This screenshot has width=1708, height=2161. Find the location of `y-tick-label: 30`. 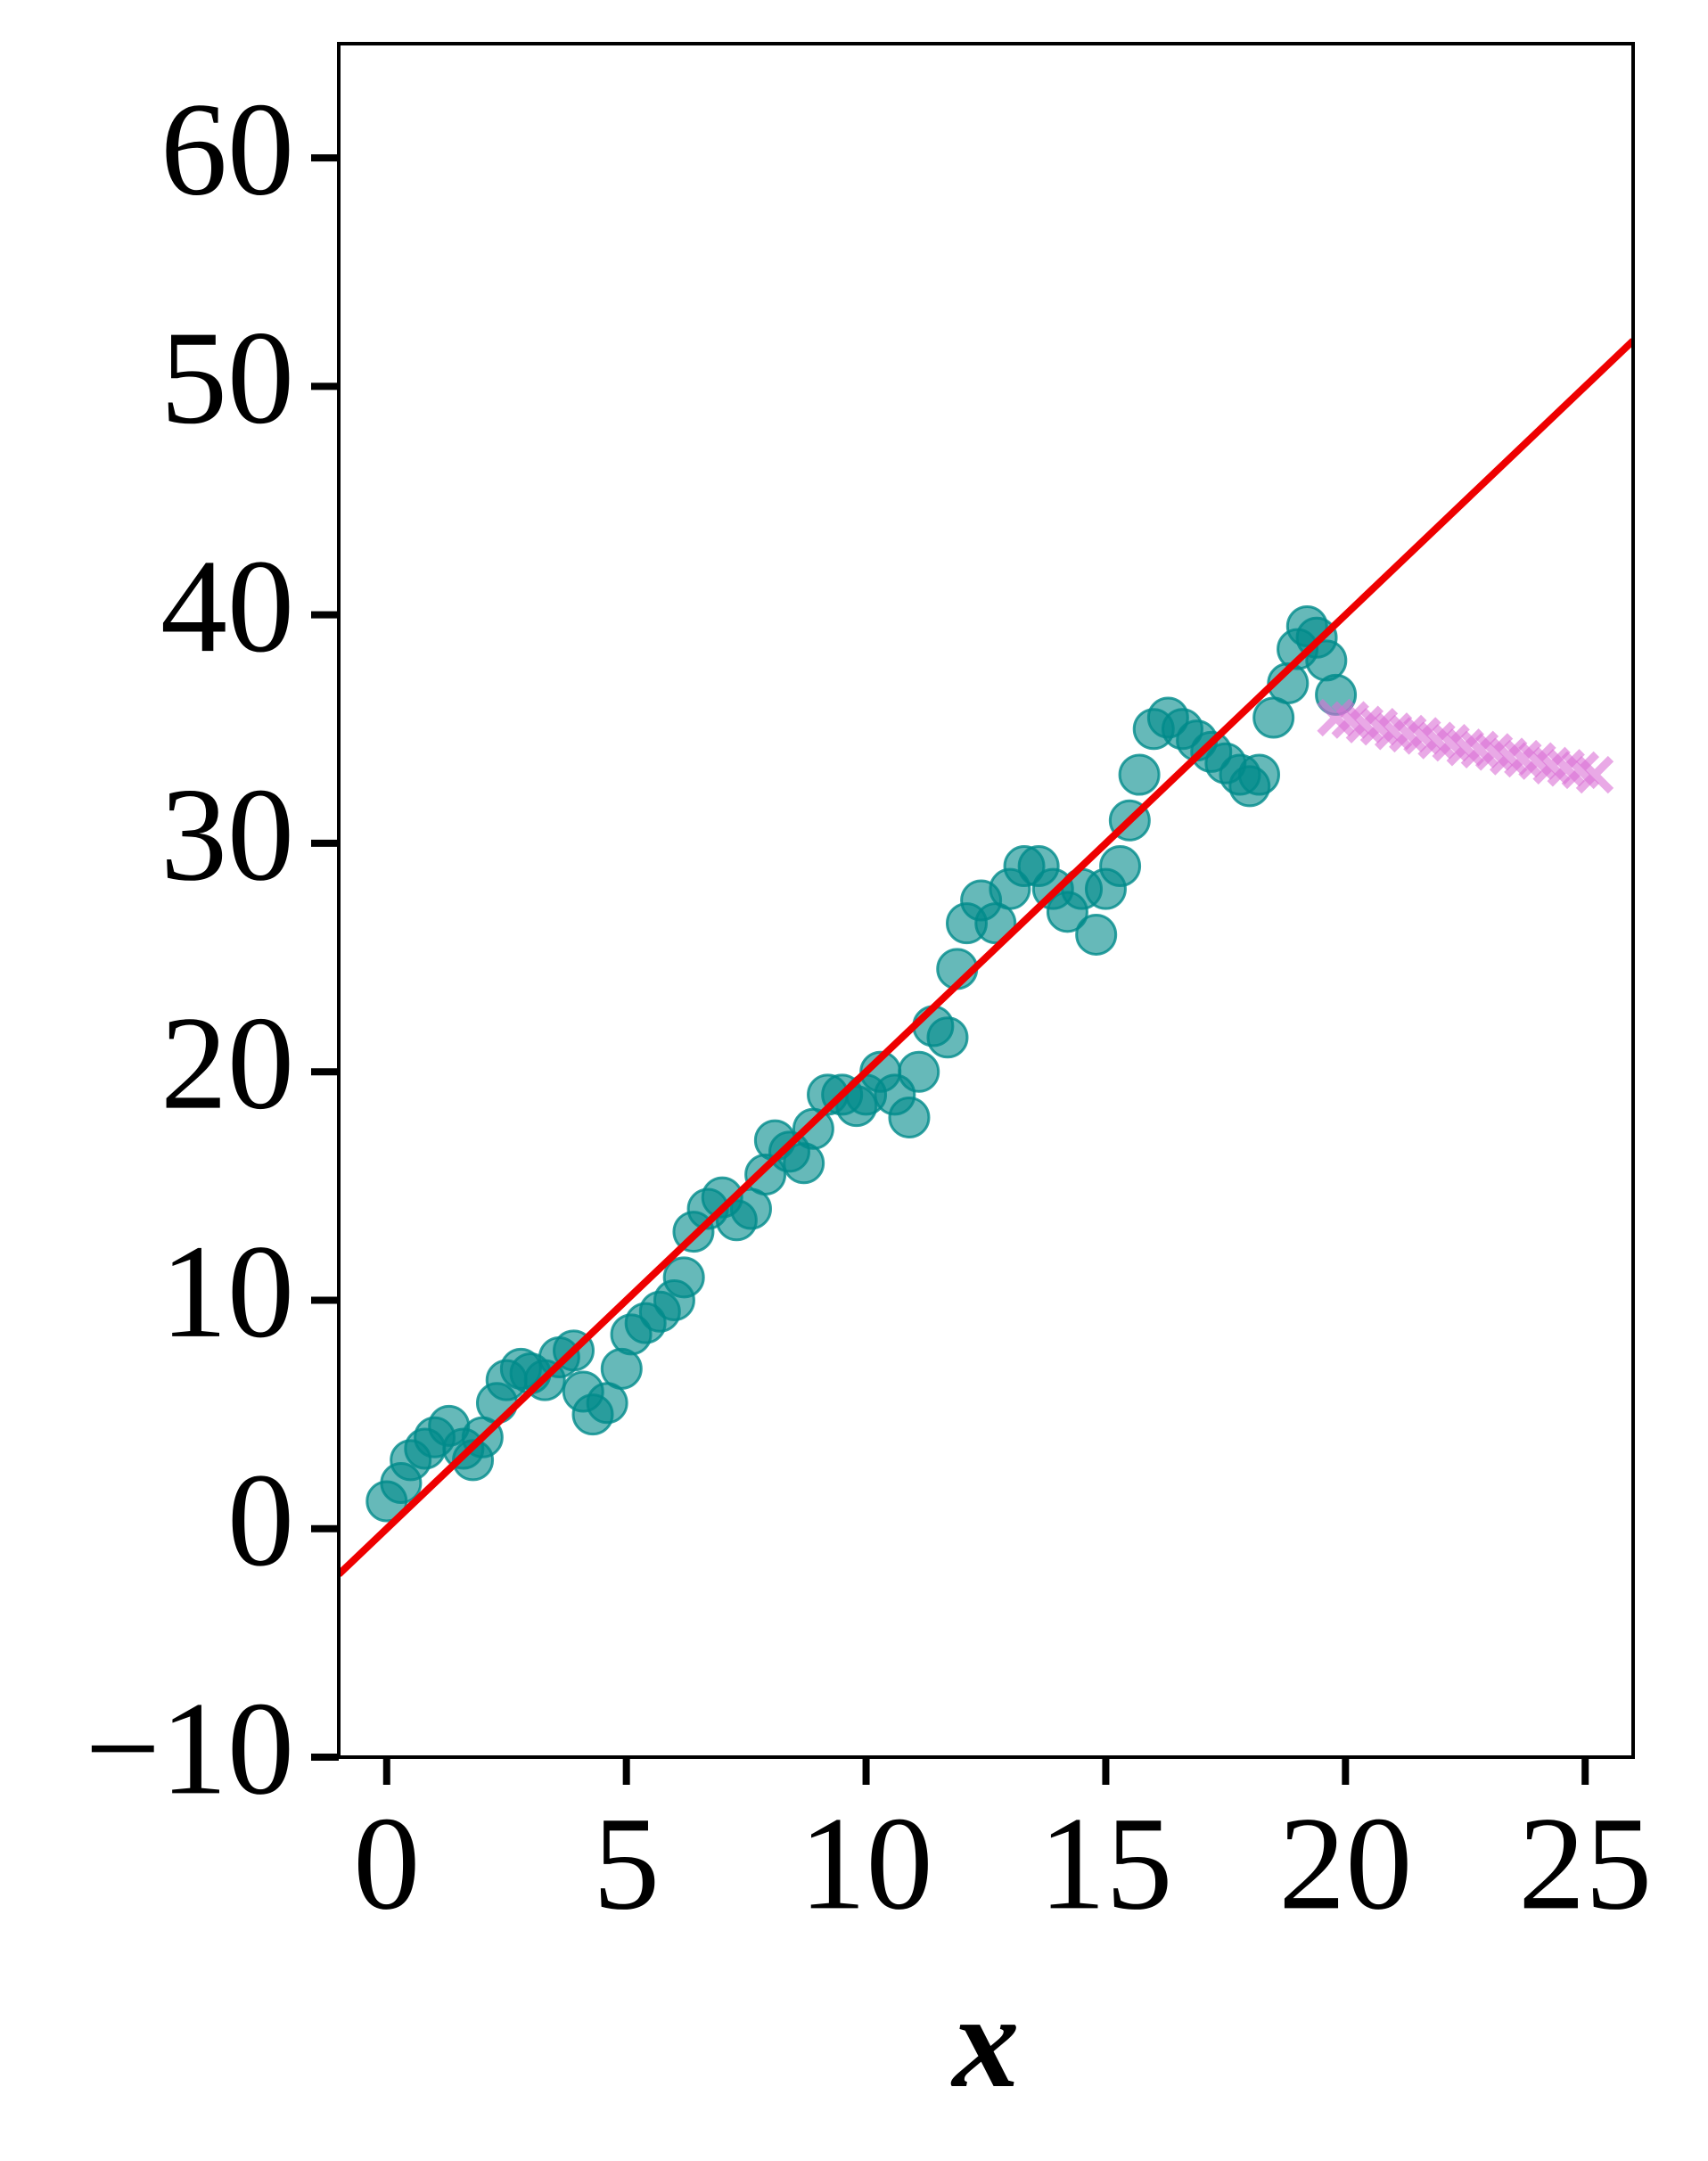

y-tick-label: 30 is located at coordinates (227, 834).